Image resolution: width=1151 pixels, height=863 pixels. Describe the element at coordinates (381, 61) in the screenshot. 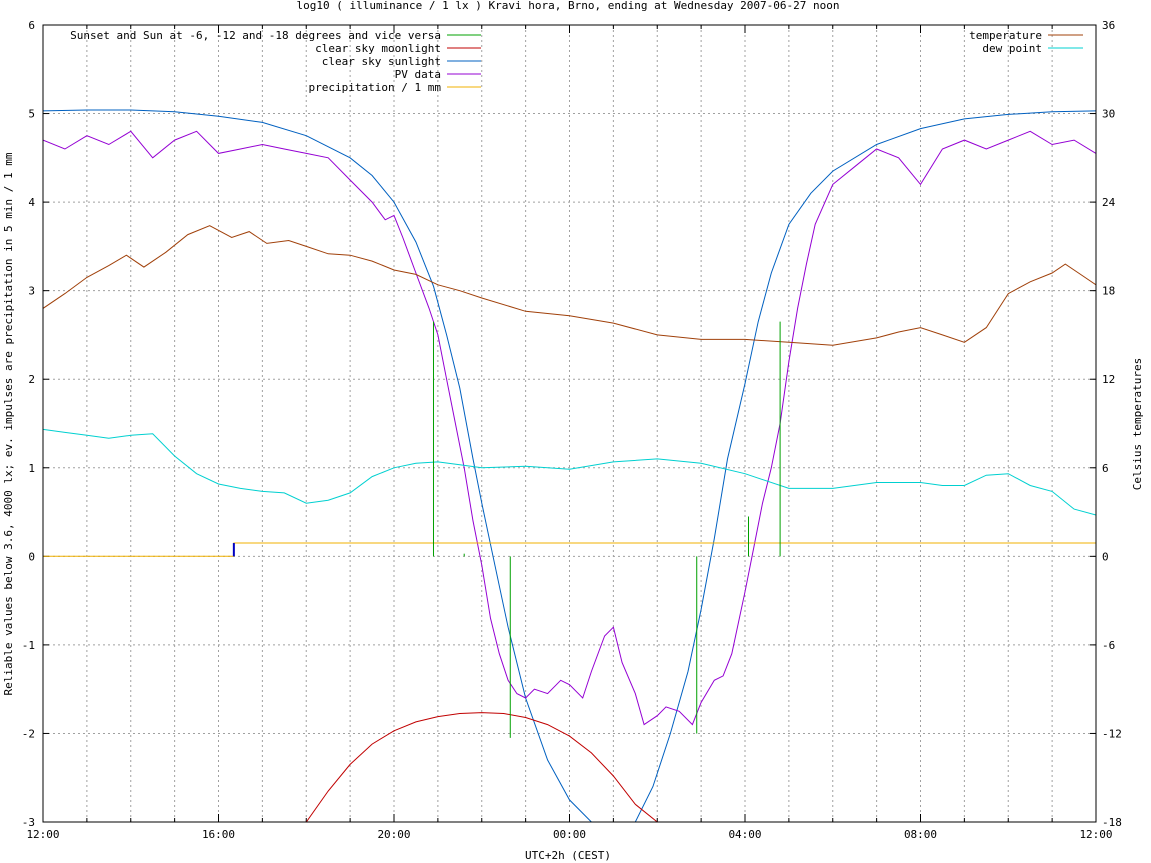

I see `legend-label: clear sky sunlight` at that location.